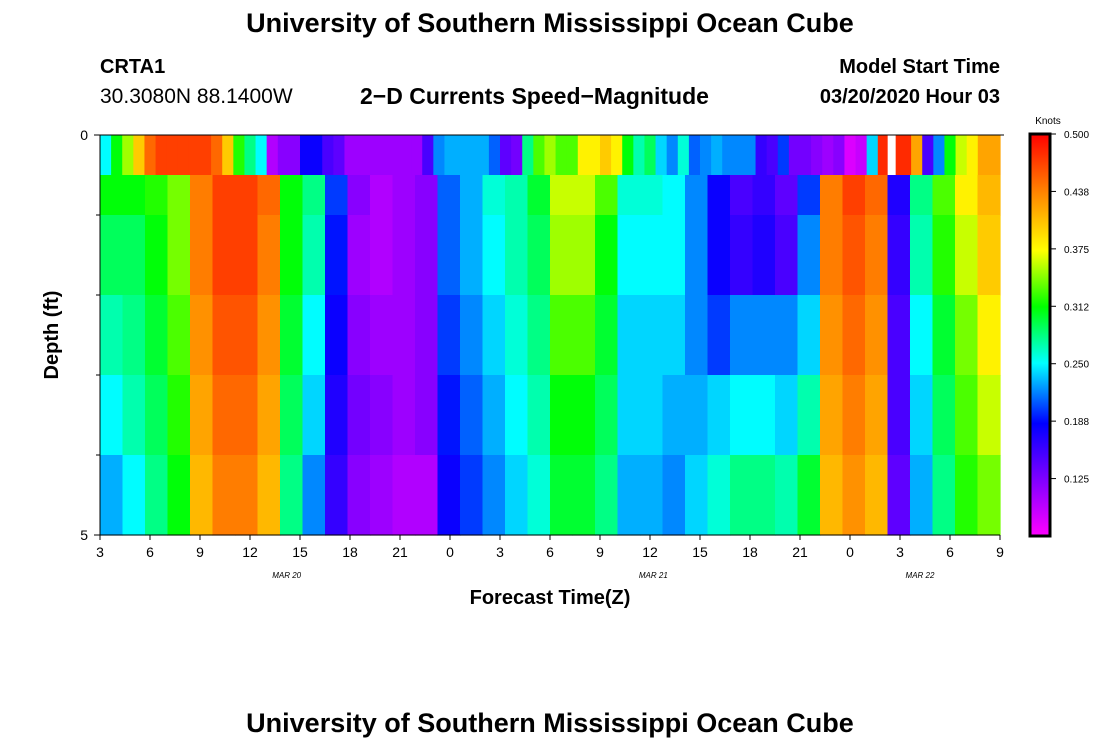 The height and width of the screenshot is (750, 1100). What do you see at coordinates (700, 552) in the screenshot?
I see `x-tick-label: 15` at bounding box center [700, 552].